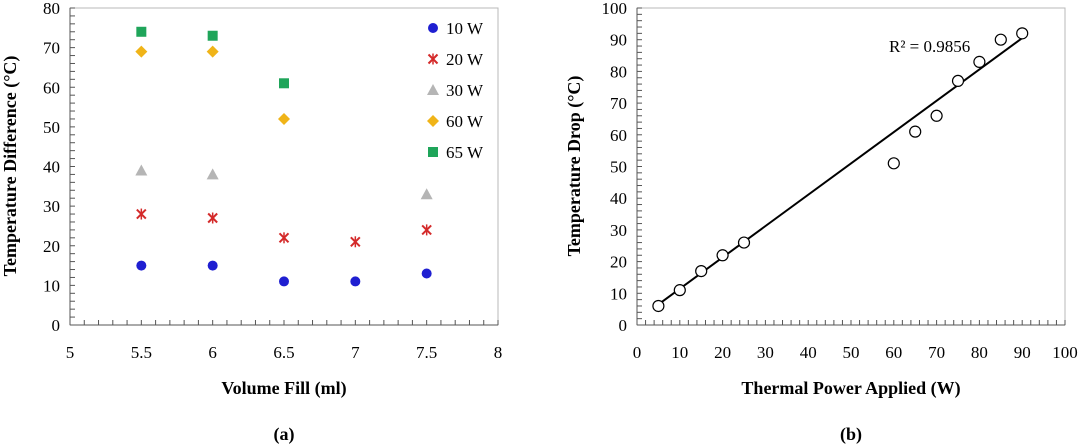  What do you see at coordinates (10, 166) in the screenshot?
I see `chart-a-y-axis-title: Temperature Difference (°C)` at bounding box center [10, 166].